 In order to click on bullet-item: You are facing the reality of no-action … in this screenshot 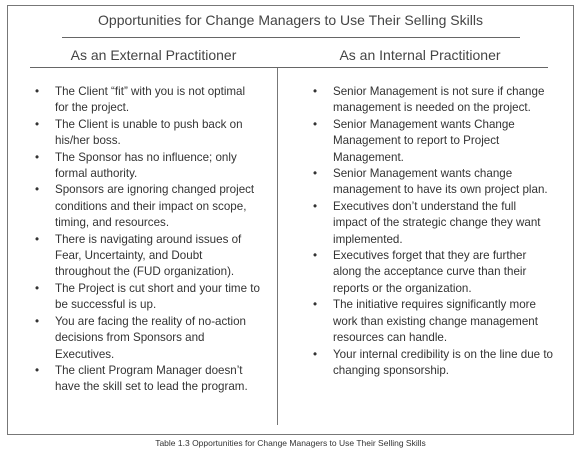, I will do `click(147, 338)`.